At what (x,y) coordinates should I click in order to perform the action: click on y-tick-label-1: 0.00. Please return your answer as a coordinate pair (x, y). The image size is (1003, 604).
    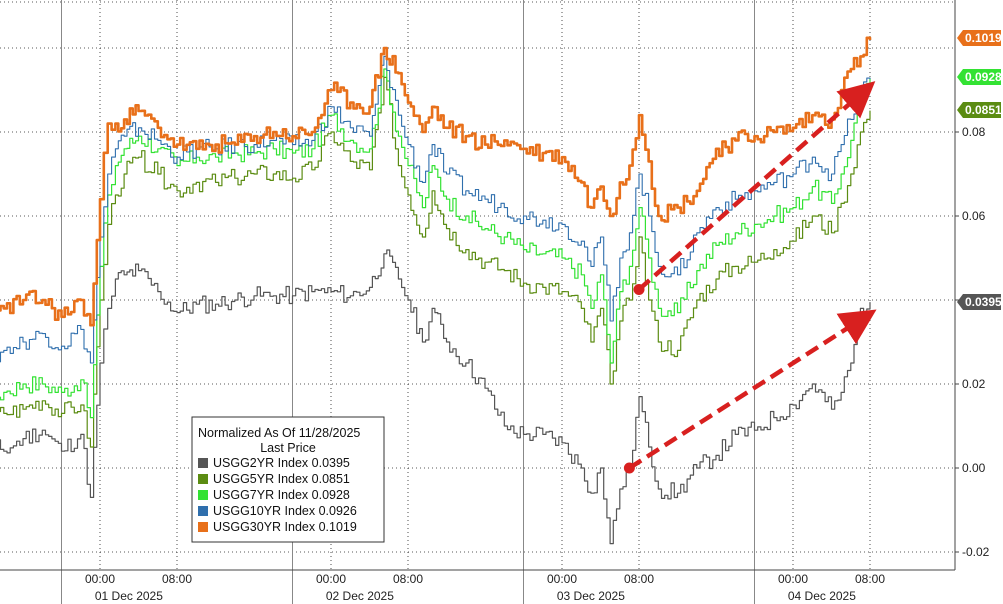
    Looking at the image, I should click on (974, 468).